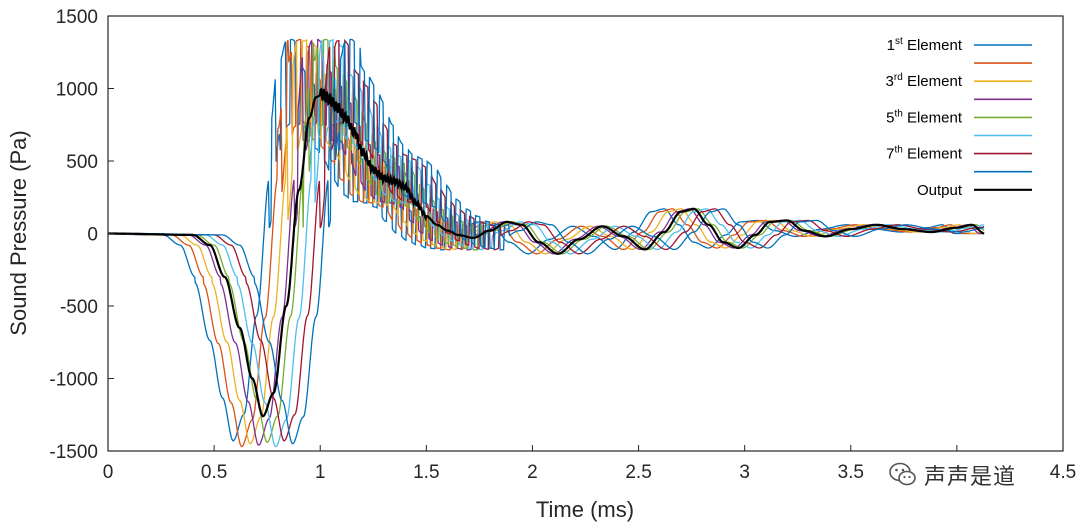 This screenshot has height=523, width=1080. Describe the element at coordinates (940, 190) in the screenshot. I see `legend-entry-label: Output` at that location.